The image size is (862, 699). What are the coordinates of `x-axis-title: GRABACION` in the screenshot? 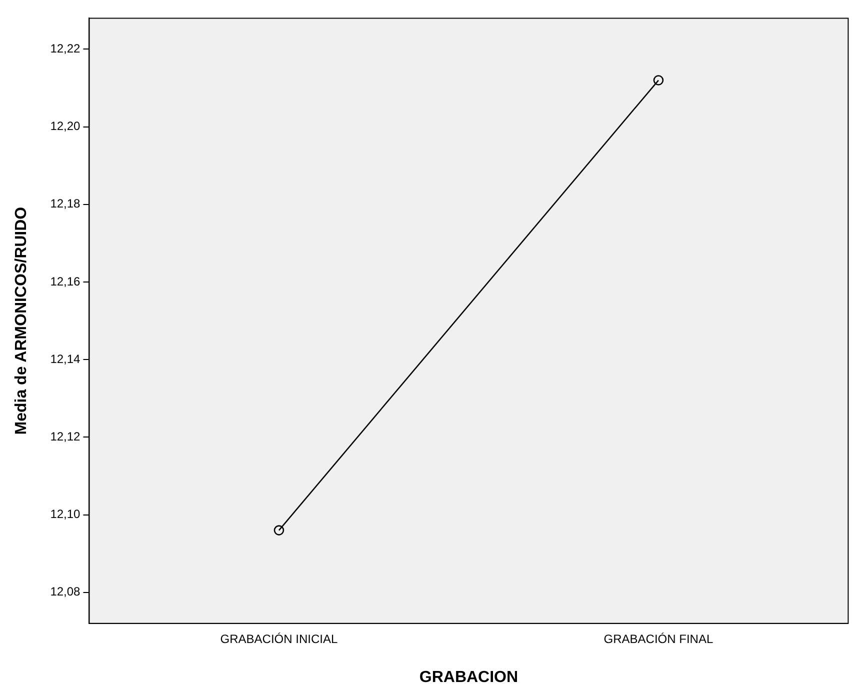 It's located at (468, 677).